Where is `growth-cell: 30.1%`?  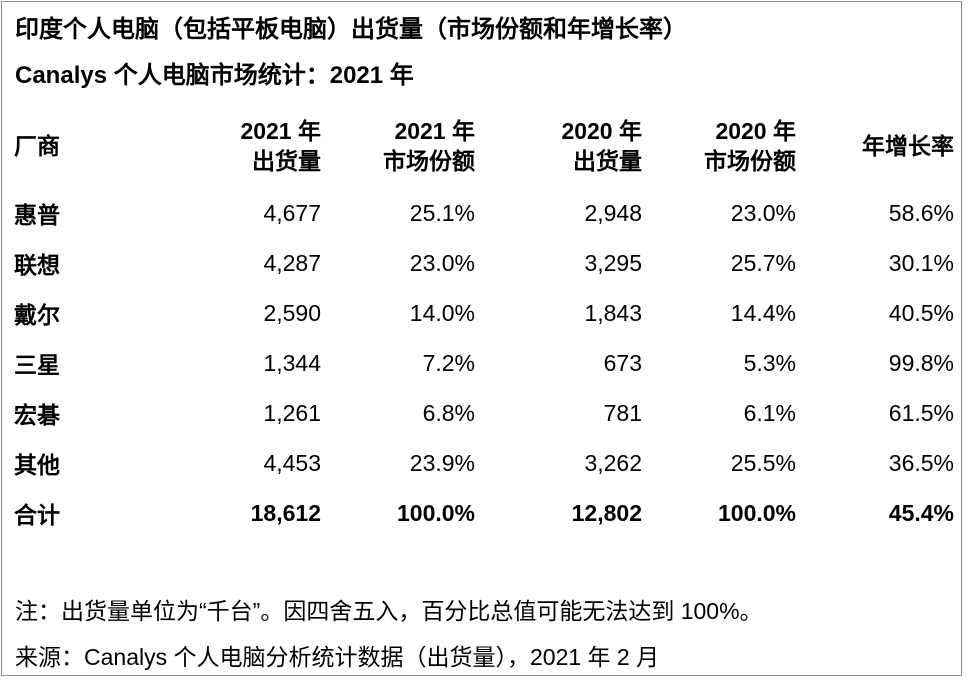 growth-cell: 30.1% is located at coordinates (921, 262).